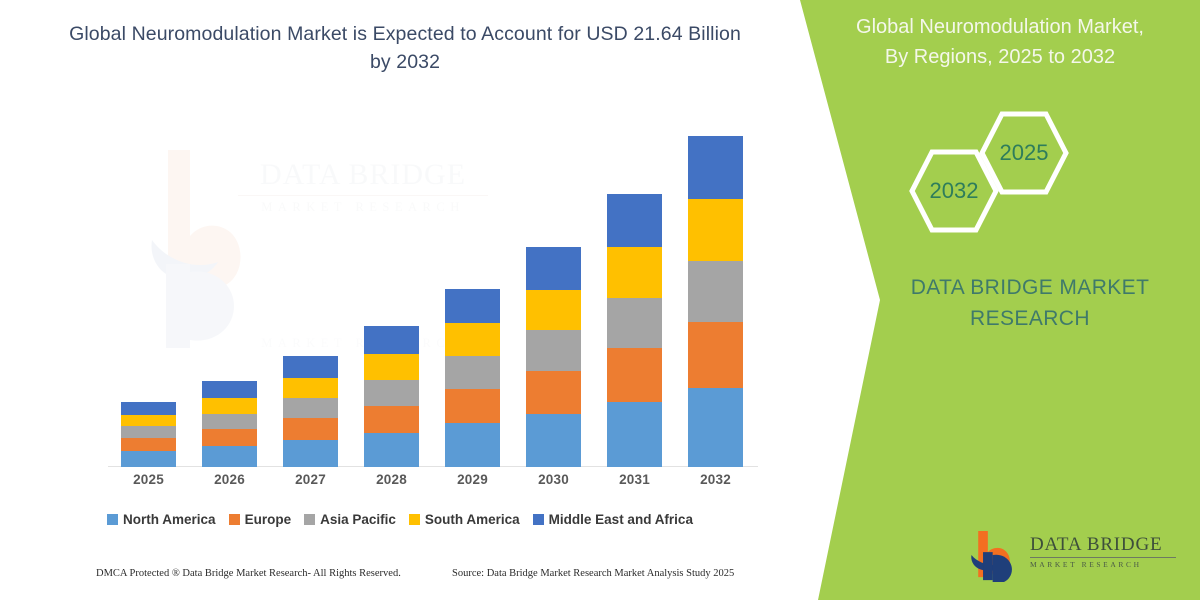  I want to click on hexagon-badge-end-year-label: 2025, so click(1024, 152).